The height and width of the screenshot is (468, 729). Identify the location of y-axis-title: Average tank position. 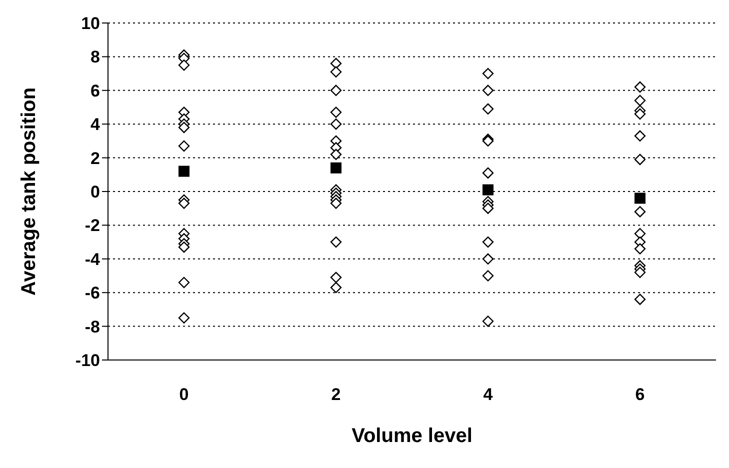
(29, 191).